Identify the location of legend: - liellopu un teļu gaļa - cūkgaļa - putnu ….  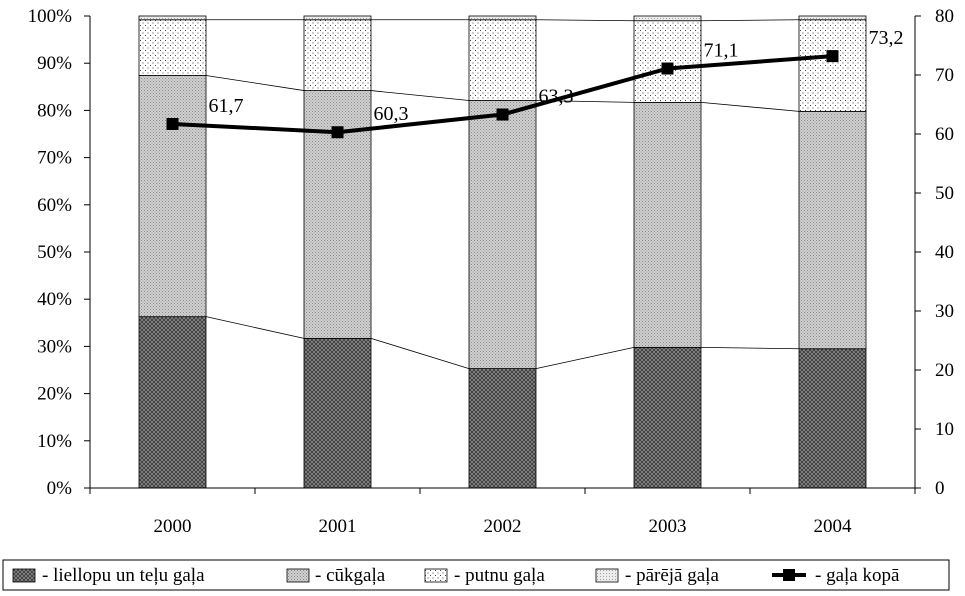
(476, 575).